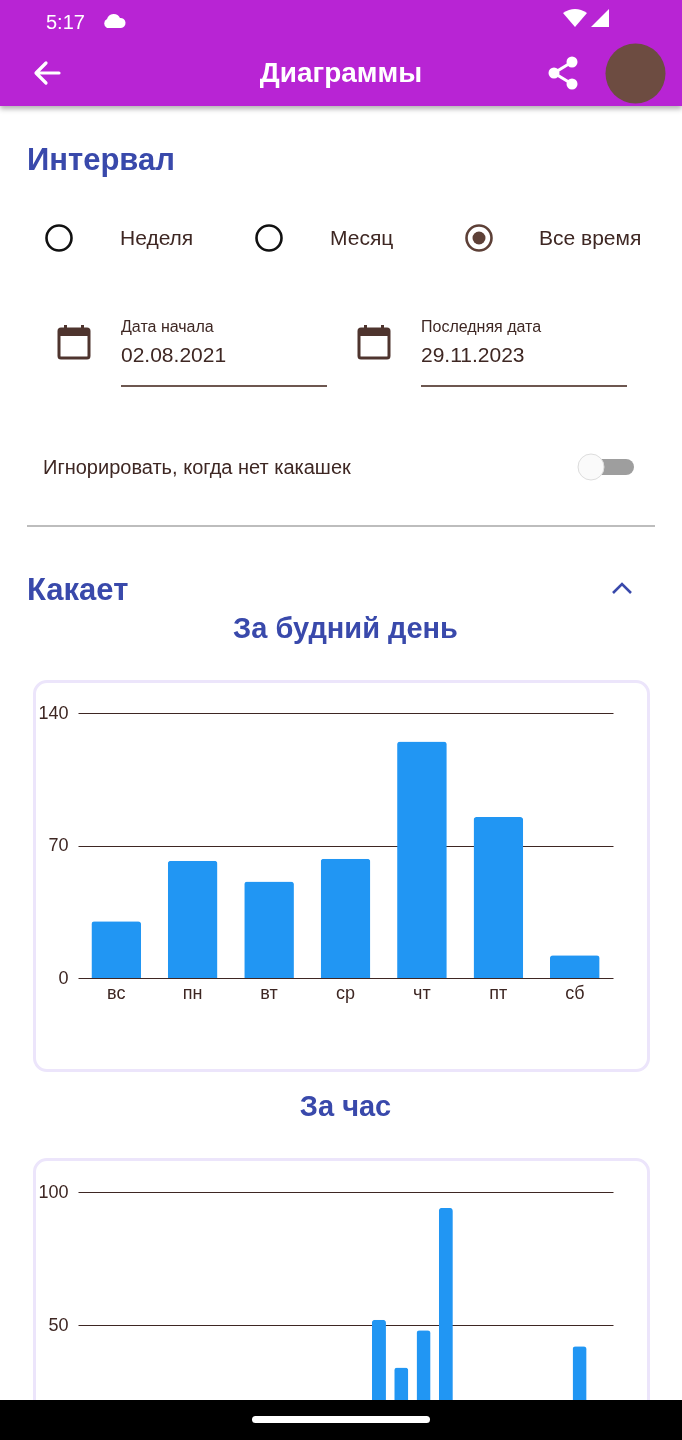 The height and width of the screenshot is (1440, 682). I want to click on text: Интервал, so click(101, 160).